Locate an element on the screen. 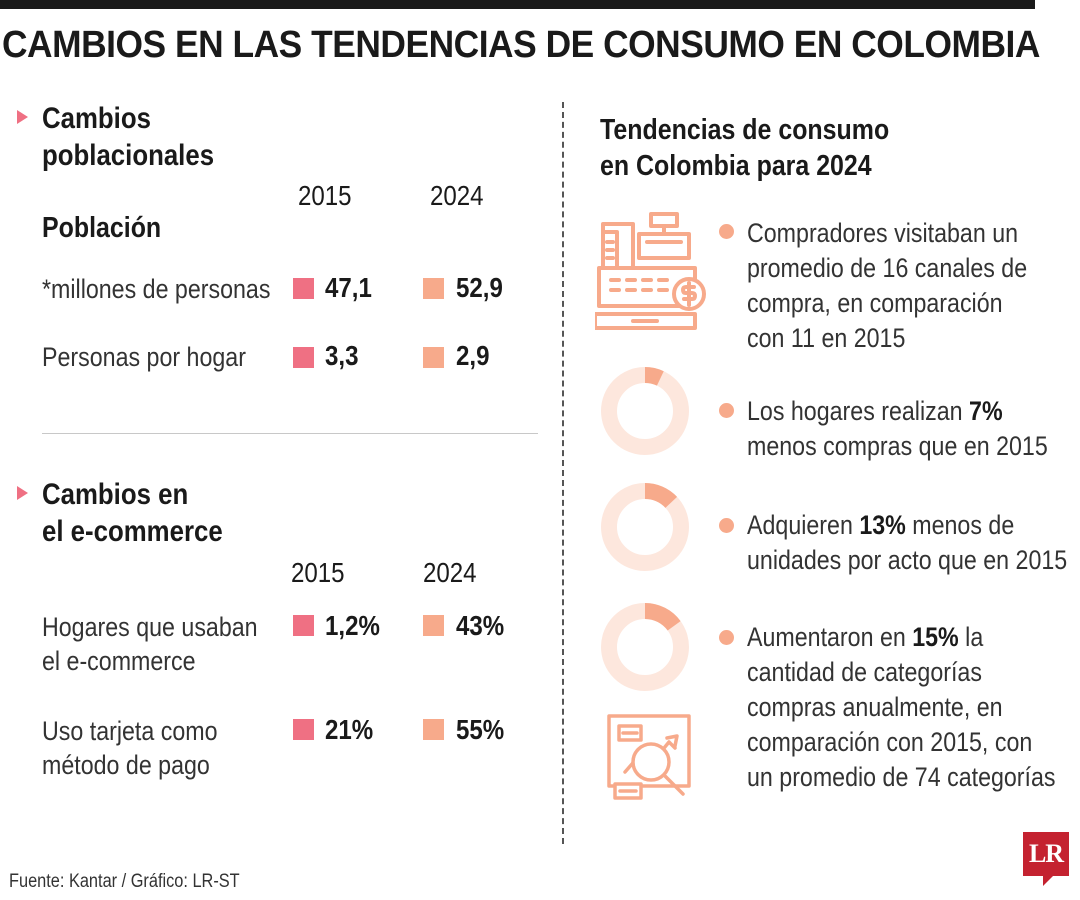  value-hogares-ecommerce-2024: 43% is located at coordinates (480, 625).